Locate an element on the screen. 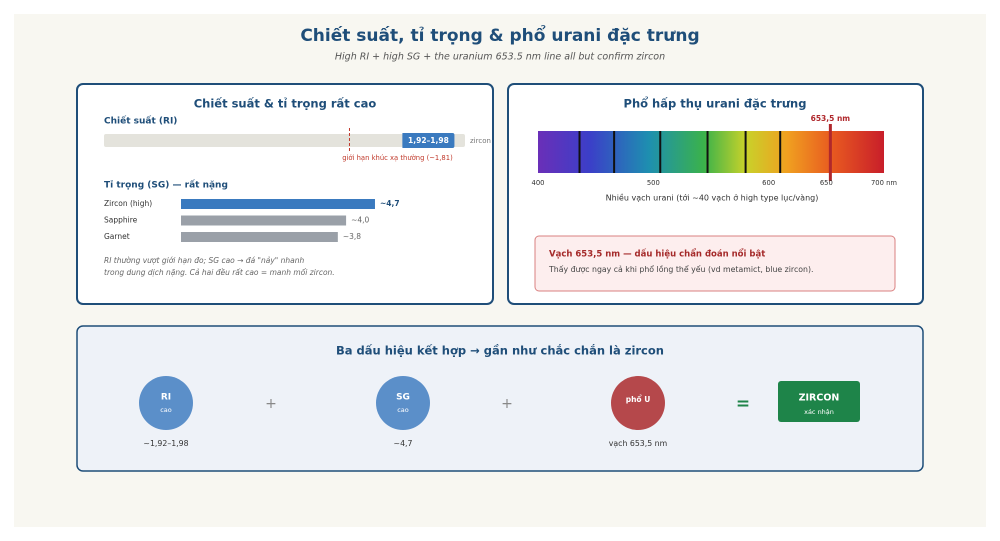 The height and width of the screenshot is (541, 1000). x-tick-label: 400 is located at coordinates (538, 183).